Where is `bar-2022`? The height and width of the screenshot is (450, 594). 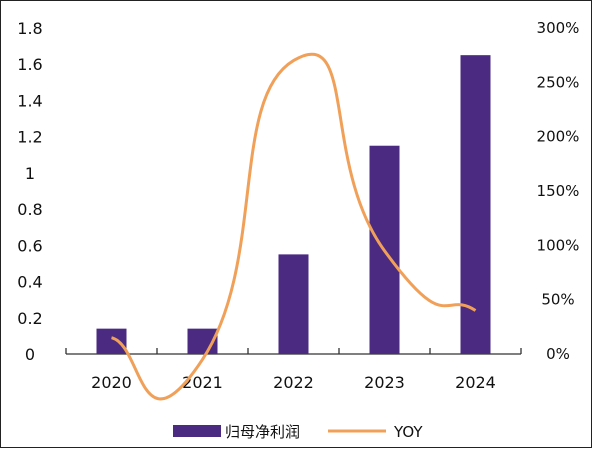
bar-2022 is located at coordinates (293, 304).